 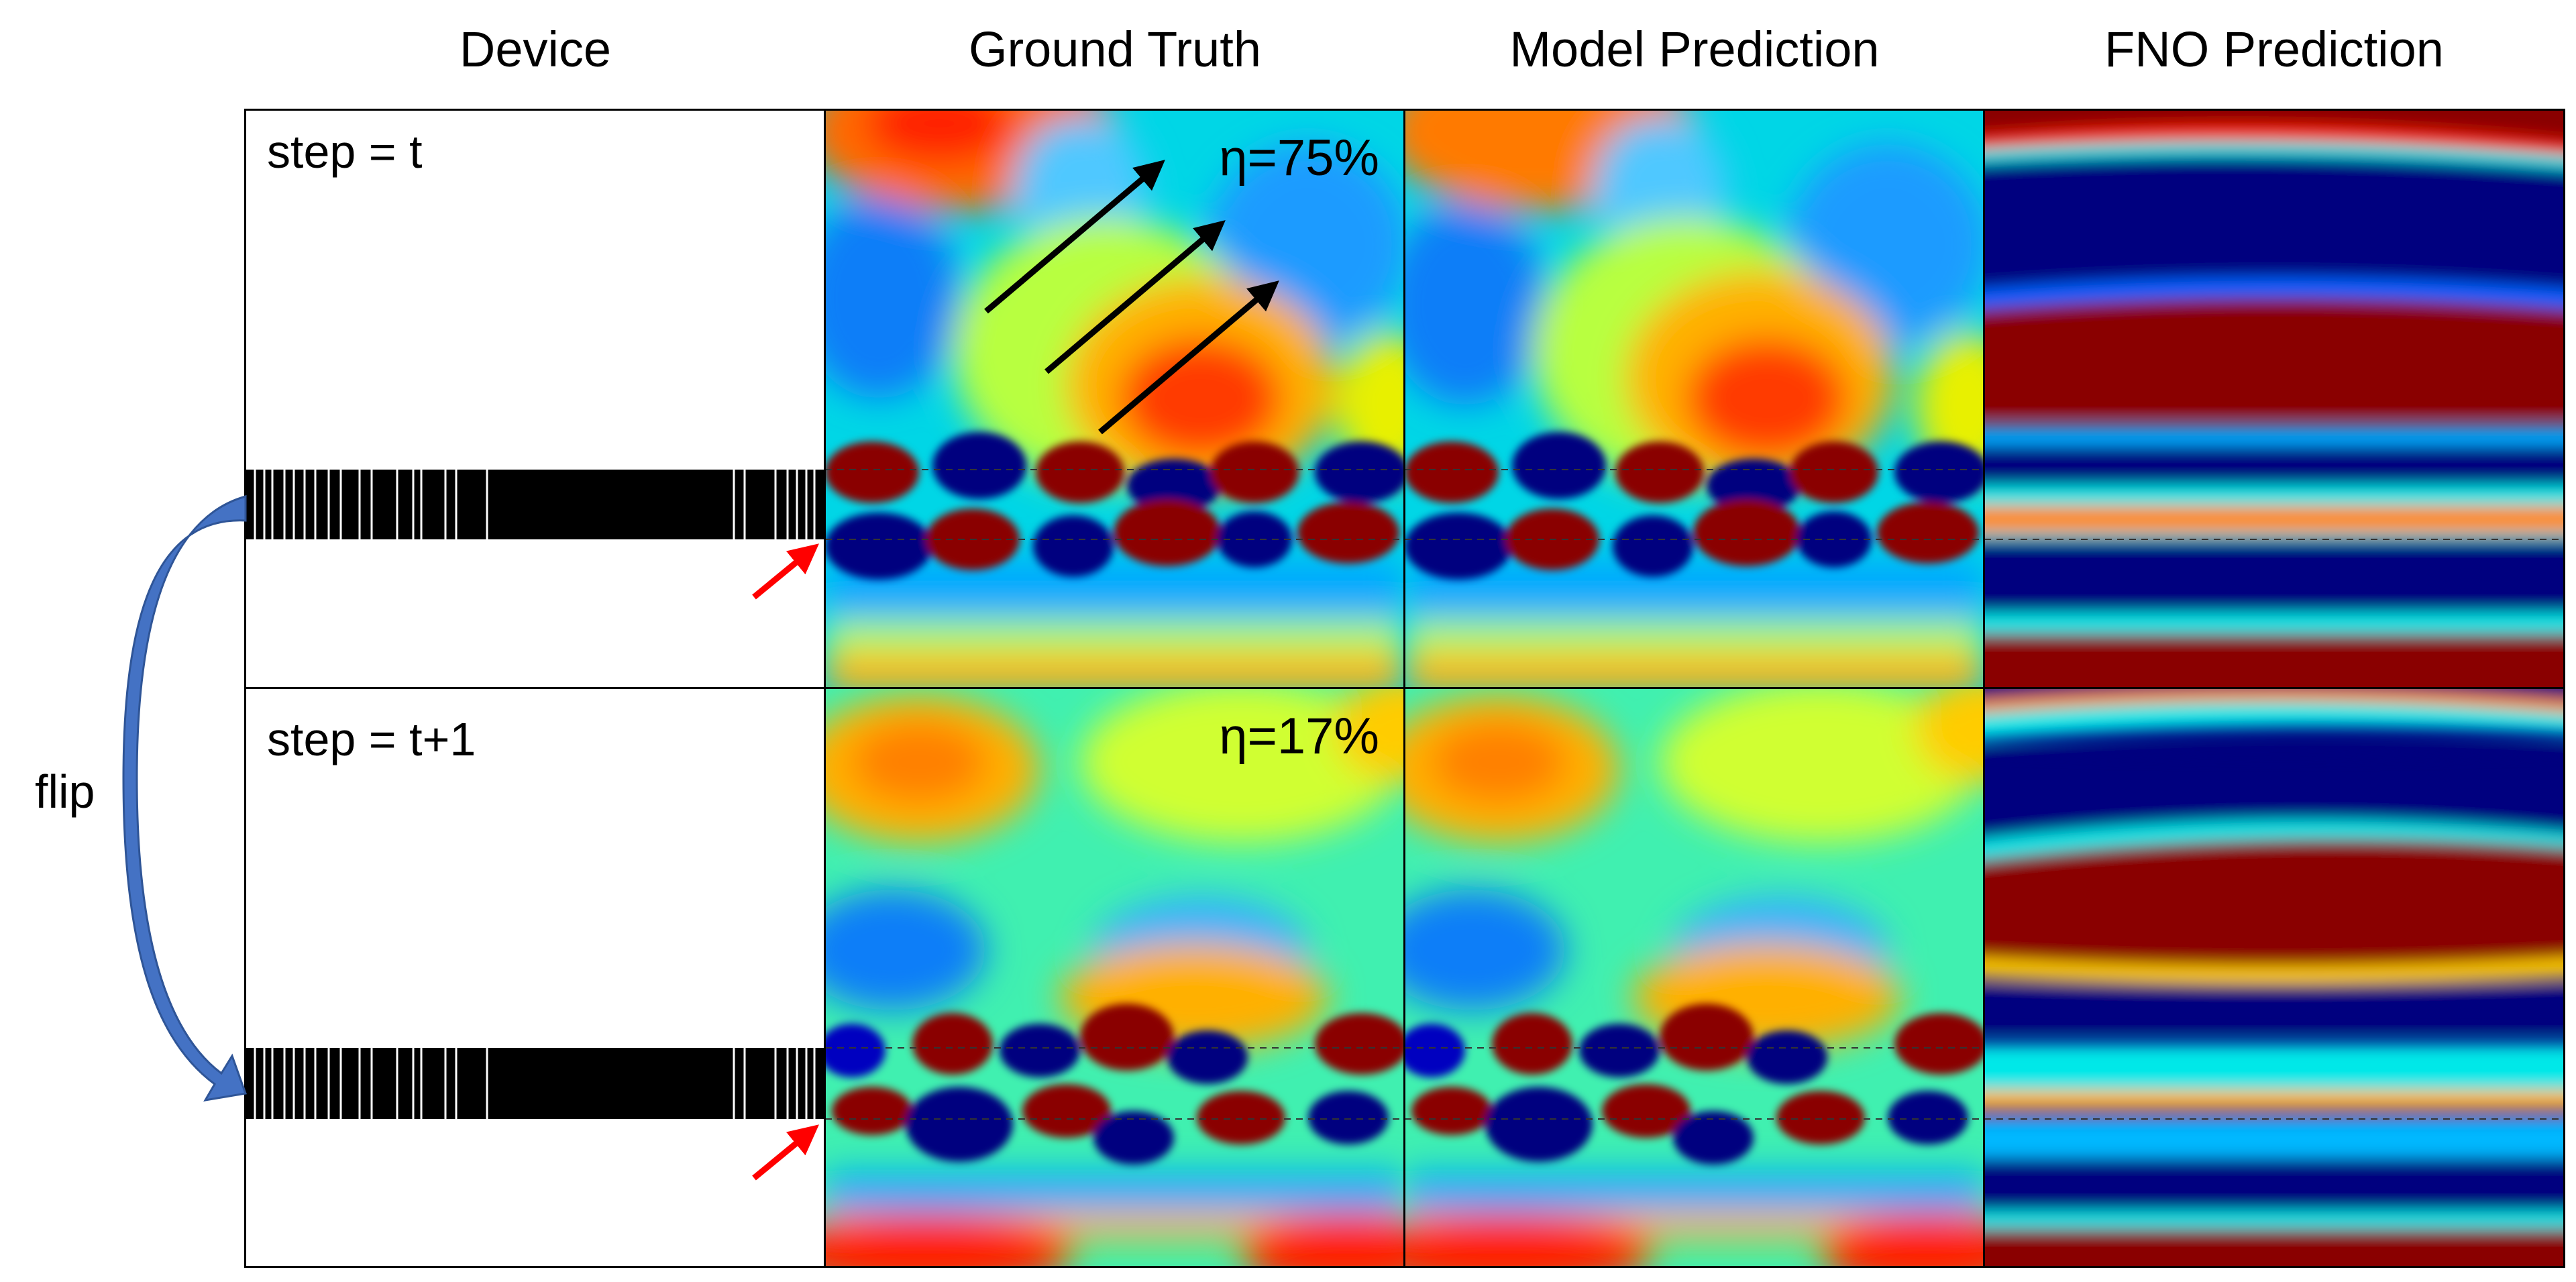 I want to click on model-prediction-field-step-t, so click(x=1694, y=399).